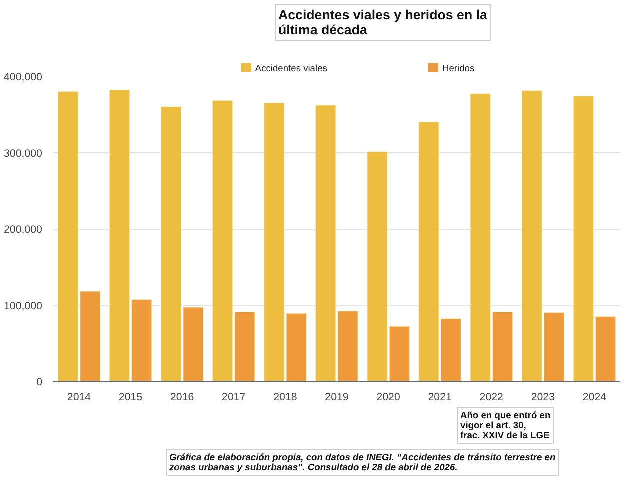 The height and width of the screenshot is (477, 625). I want to click on y-tick-label: 300,000, so click(23, 154).